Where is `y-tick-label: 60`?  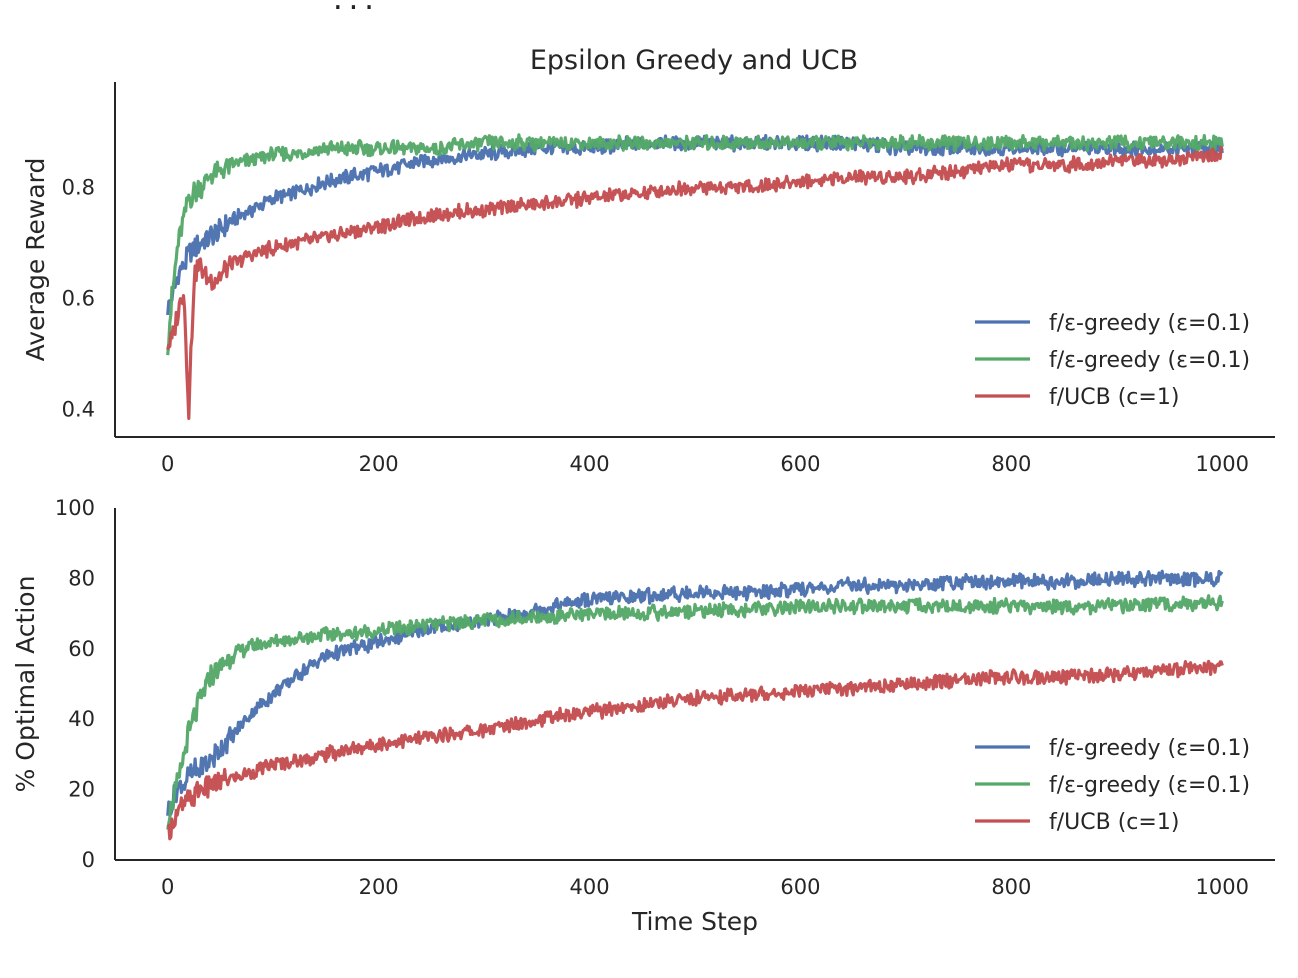
y-tick-label: 60 is located at coordinates (81, 649).